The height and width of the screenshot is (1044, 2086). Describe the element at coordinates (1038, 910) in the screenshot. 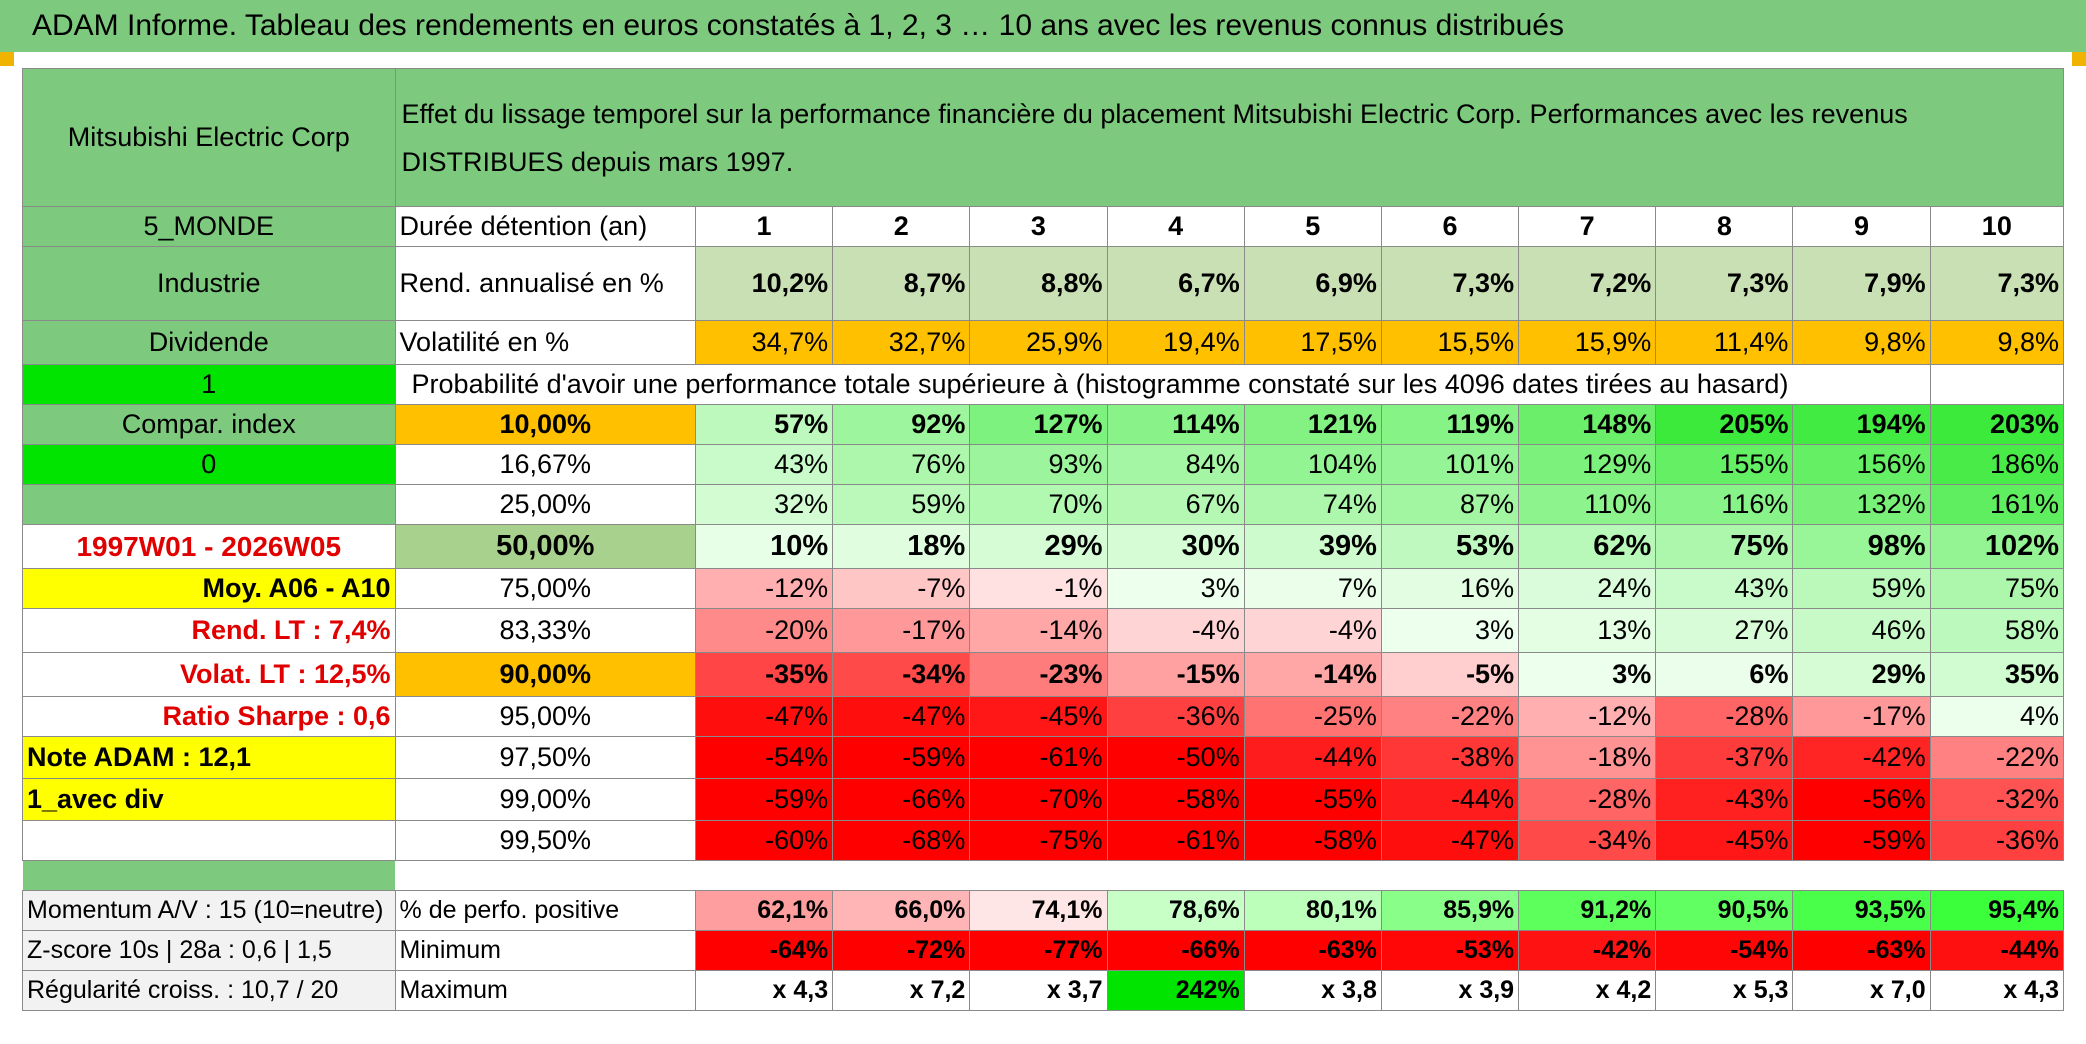

I see `positive-value: 74,1%` at that location.